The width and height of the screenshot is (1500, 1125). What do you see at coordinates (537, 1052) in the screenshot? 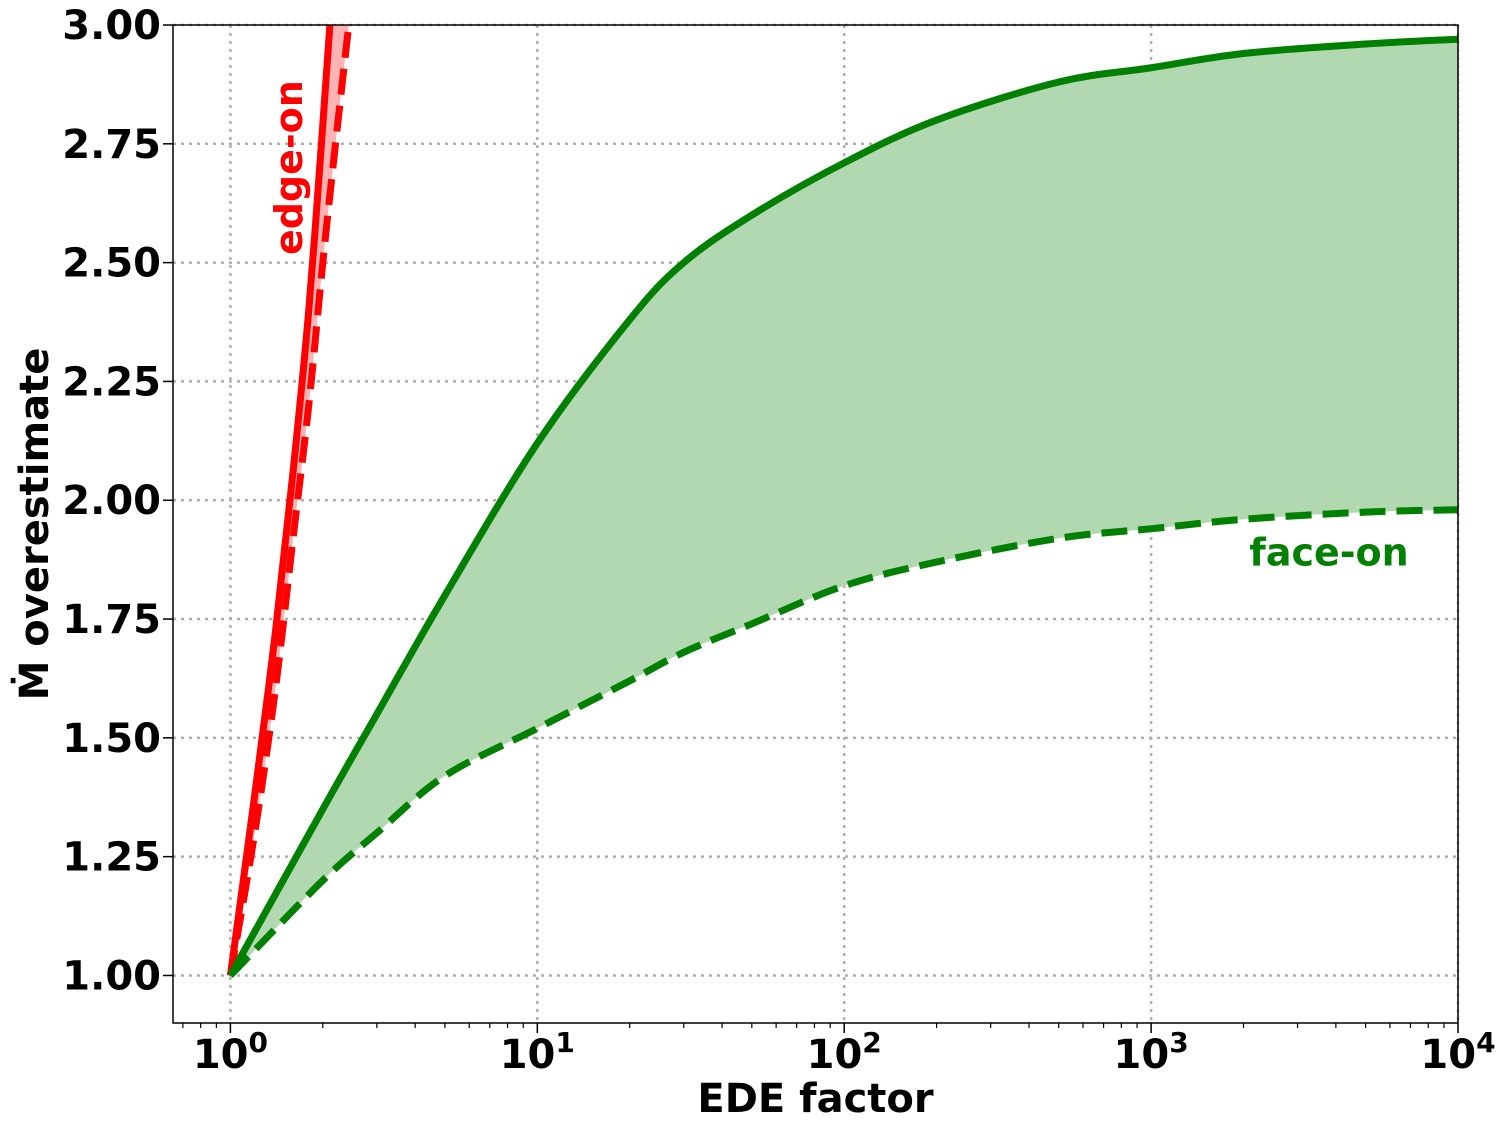
I see `x-tick-label: 10¹` at bounding box center [537, 1052].